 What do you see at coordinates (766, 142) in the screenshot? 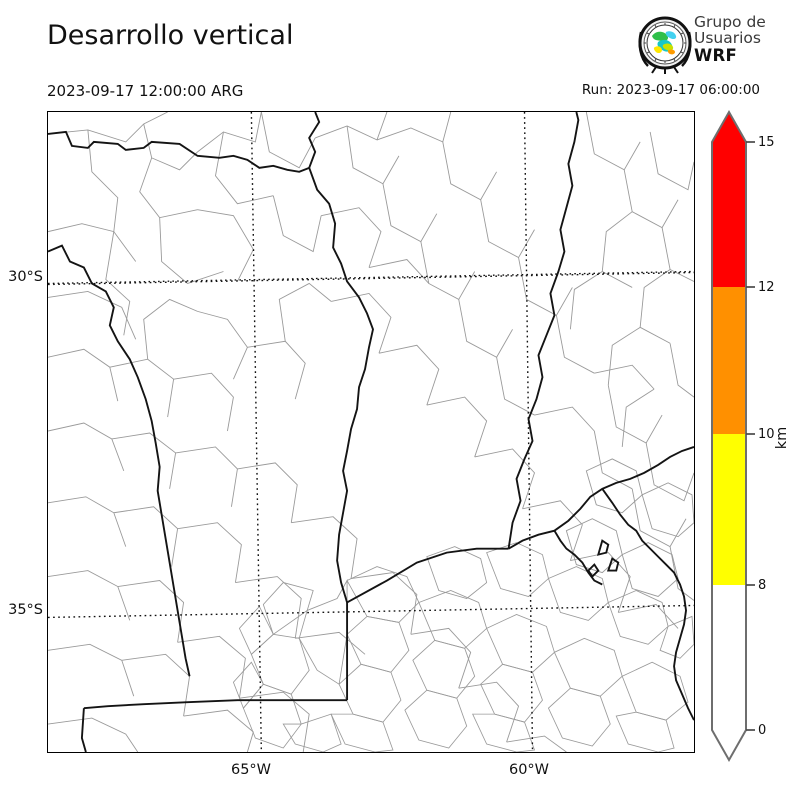
I see `colorbar-tick-15: 15` at bounding box center [766, 142].